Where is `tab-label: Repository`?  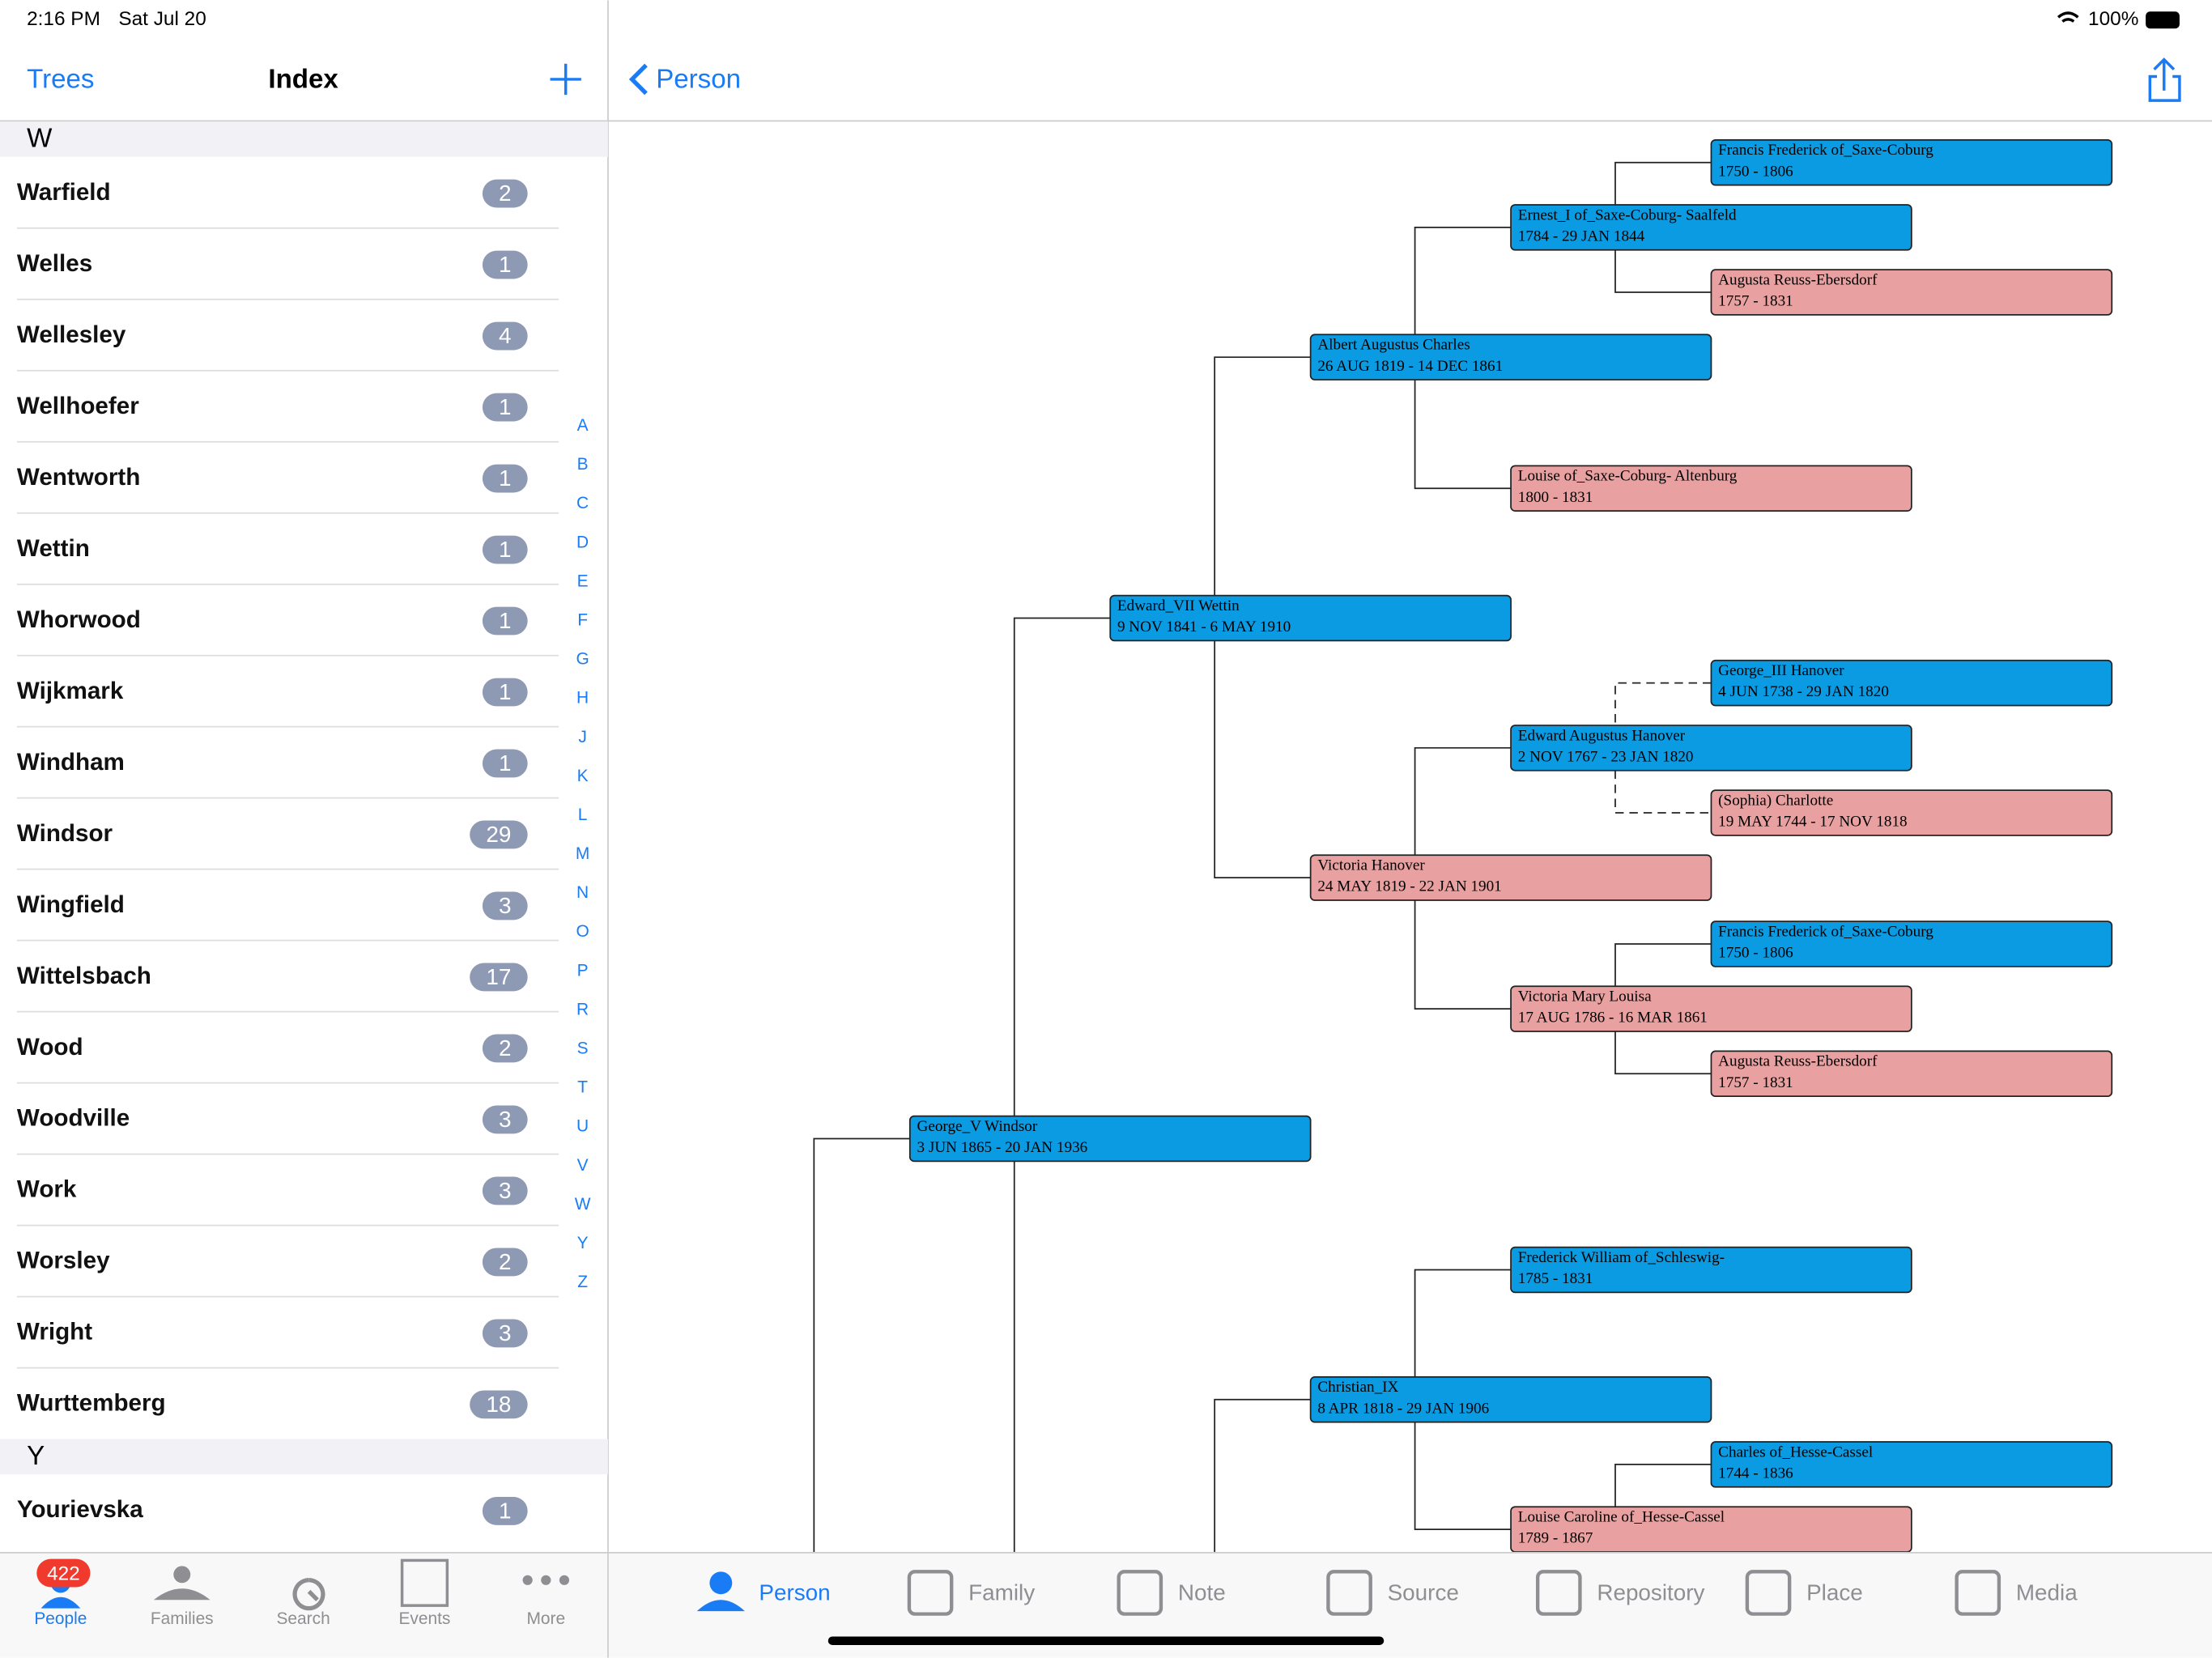 tab-label: Repository is located at coordinates (1650, 1592).